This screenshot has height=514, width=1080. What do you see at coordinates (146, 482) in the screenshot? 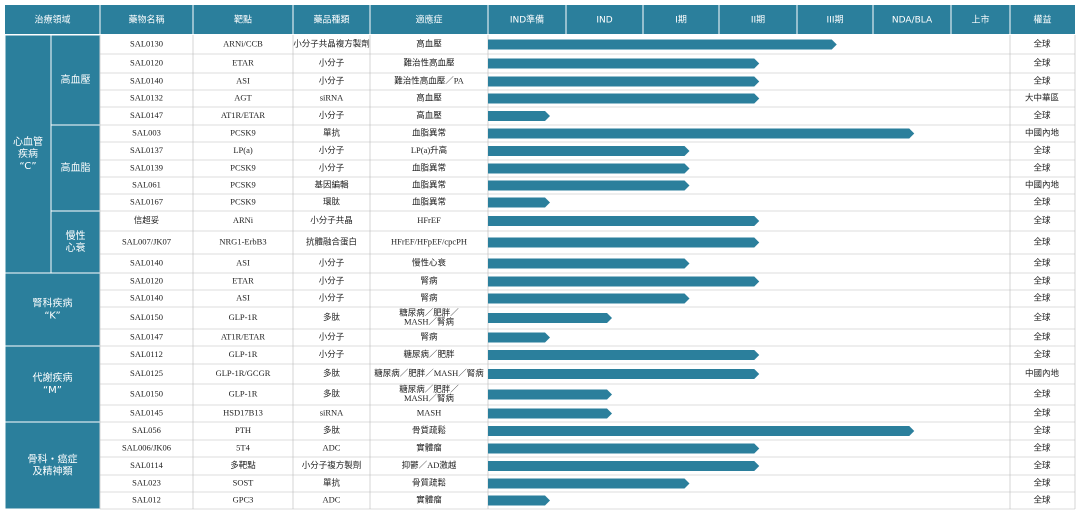
I see `cell: SAL023` at bounding box center [146, 482].